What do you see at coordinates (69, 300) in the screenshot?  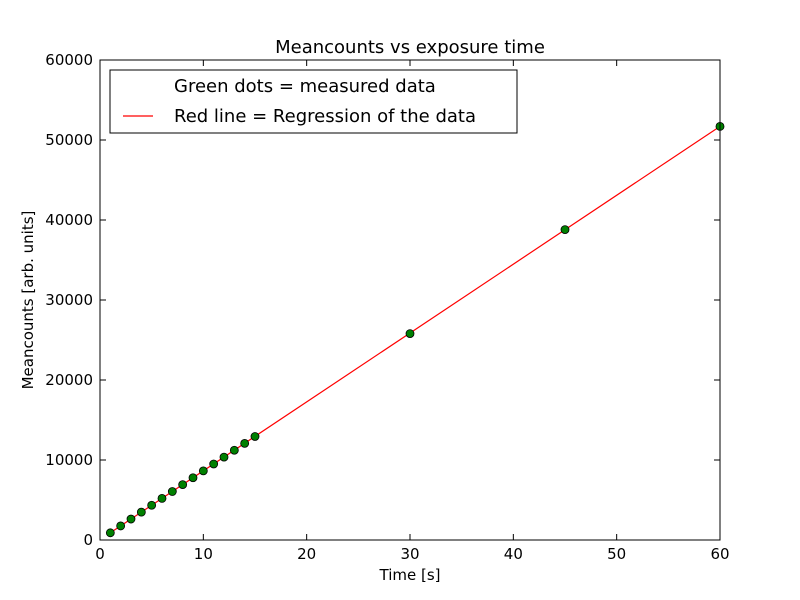 I see `y-tick-label: 30000` at bounding box center [69, 300].